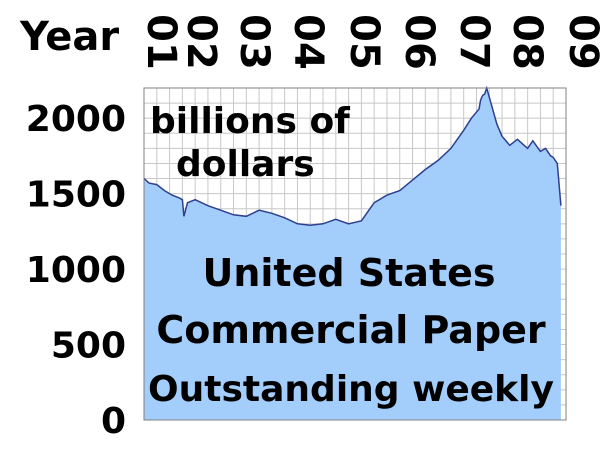 This screenshot has height=451, width=600. I want to click on x-tick-label: 03, so click(254, 42).